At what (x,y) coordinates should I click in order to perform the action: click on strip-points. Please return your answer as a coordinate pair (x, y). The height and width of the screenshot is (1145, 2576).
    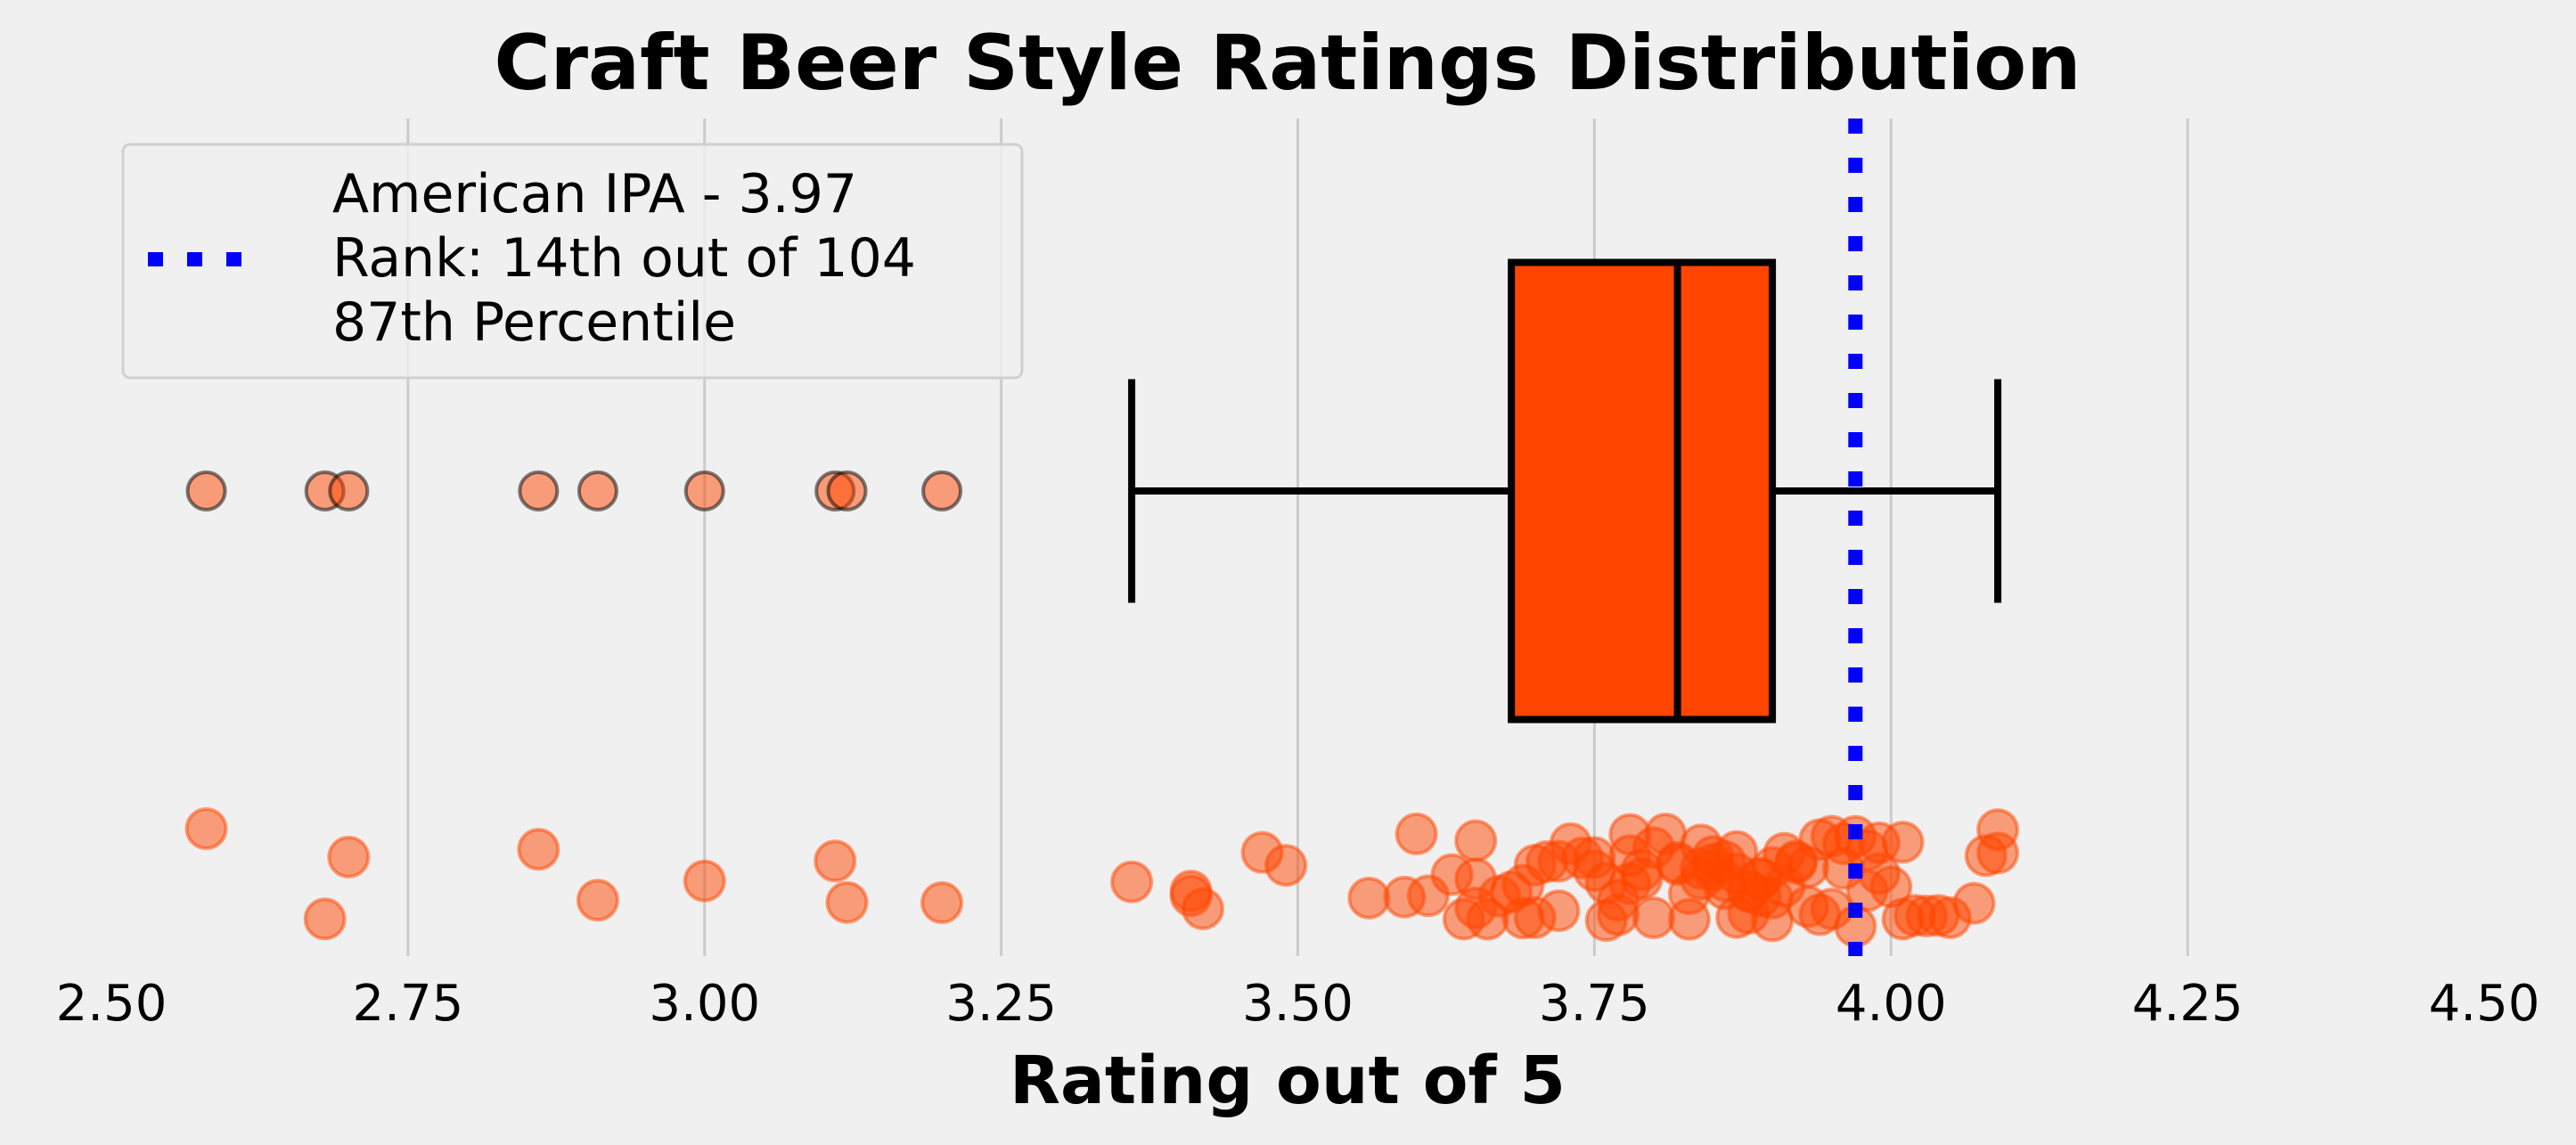
    Looking at the image, I should click on (1102, 878).